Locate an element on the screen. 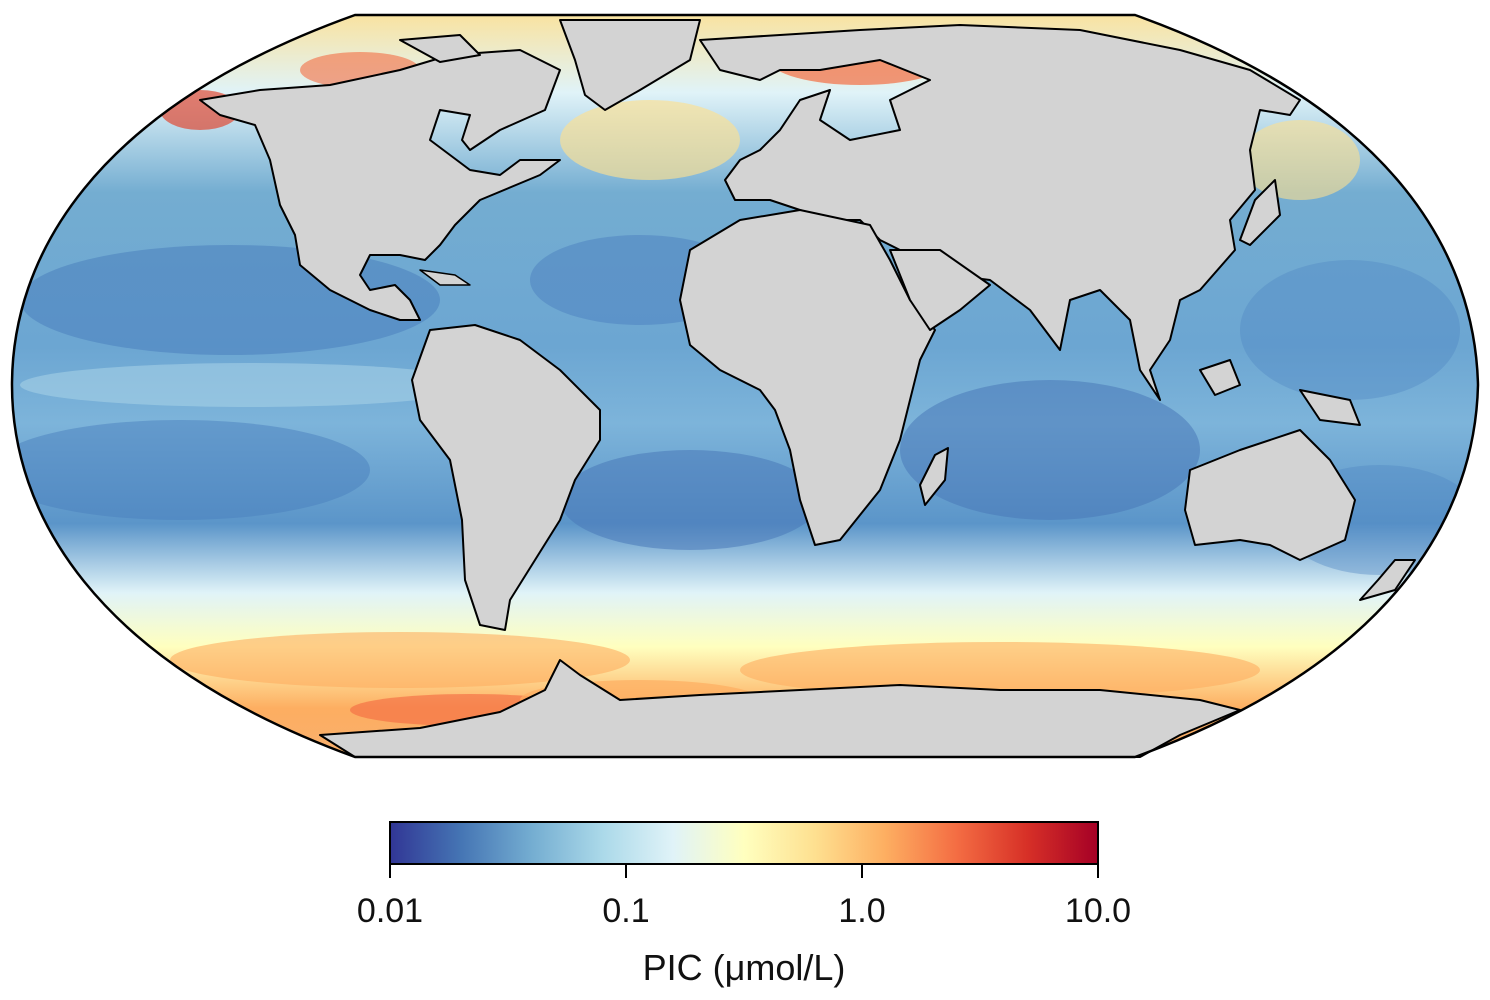 This screenshot has height=1000, width=1490. land-borneo is located at coordinates (1220, 377).